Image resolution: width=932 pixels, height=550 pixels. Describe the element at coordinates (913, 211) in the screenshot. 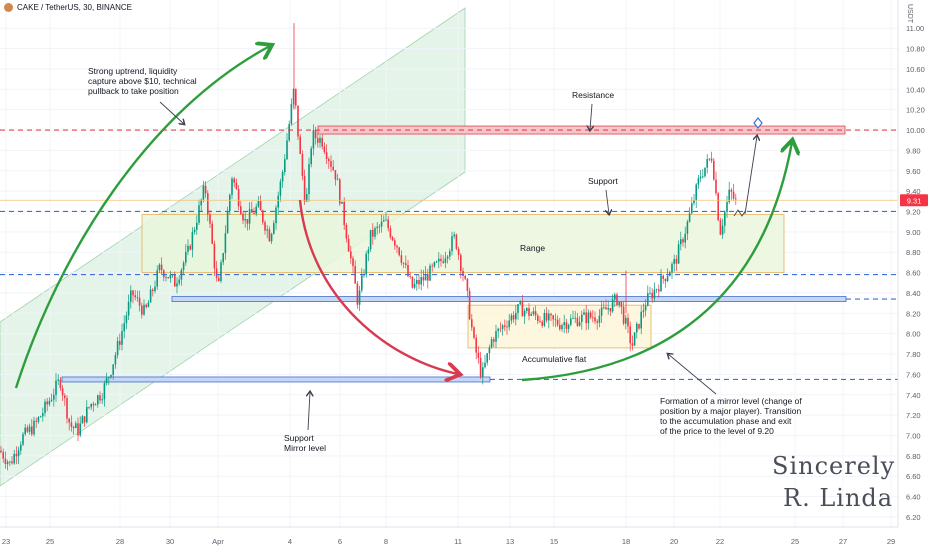

I see `price-tick-label: 9.20` at that location.